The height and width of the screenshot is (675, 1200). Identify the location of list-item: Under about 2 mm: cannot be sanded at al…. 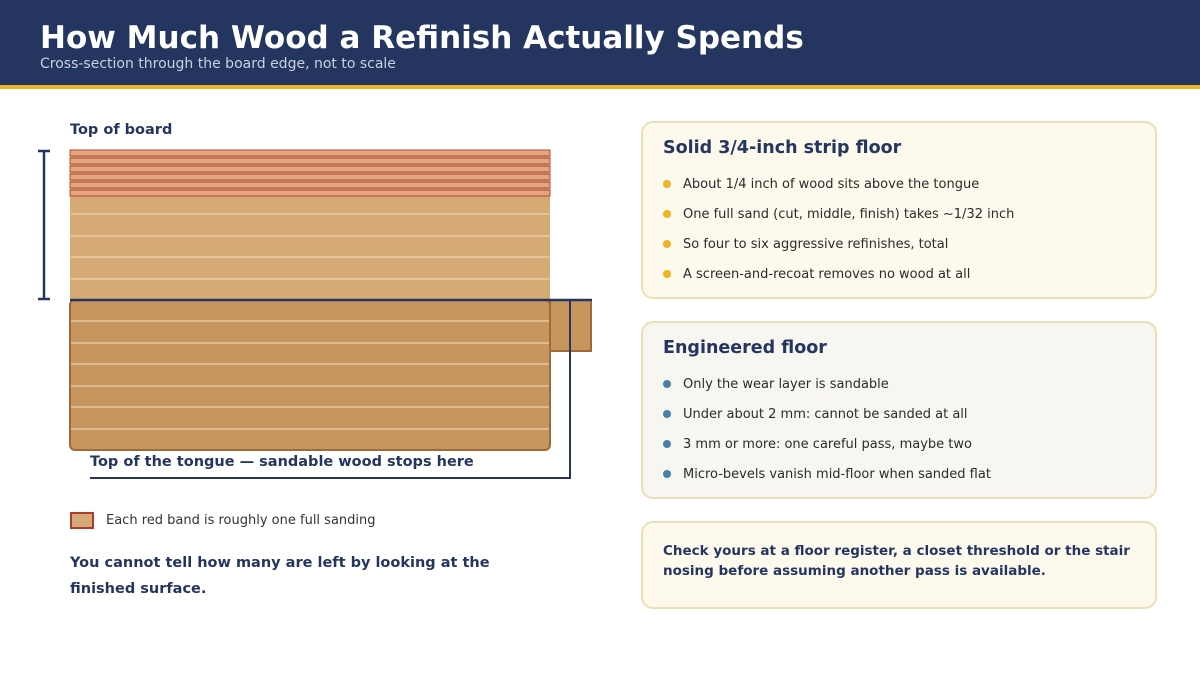
(827, 414).